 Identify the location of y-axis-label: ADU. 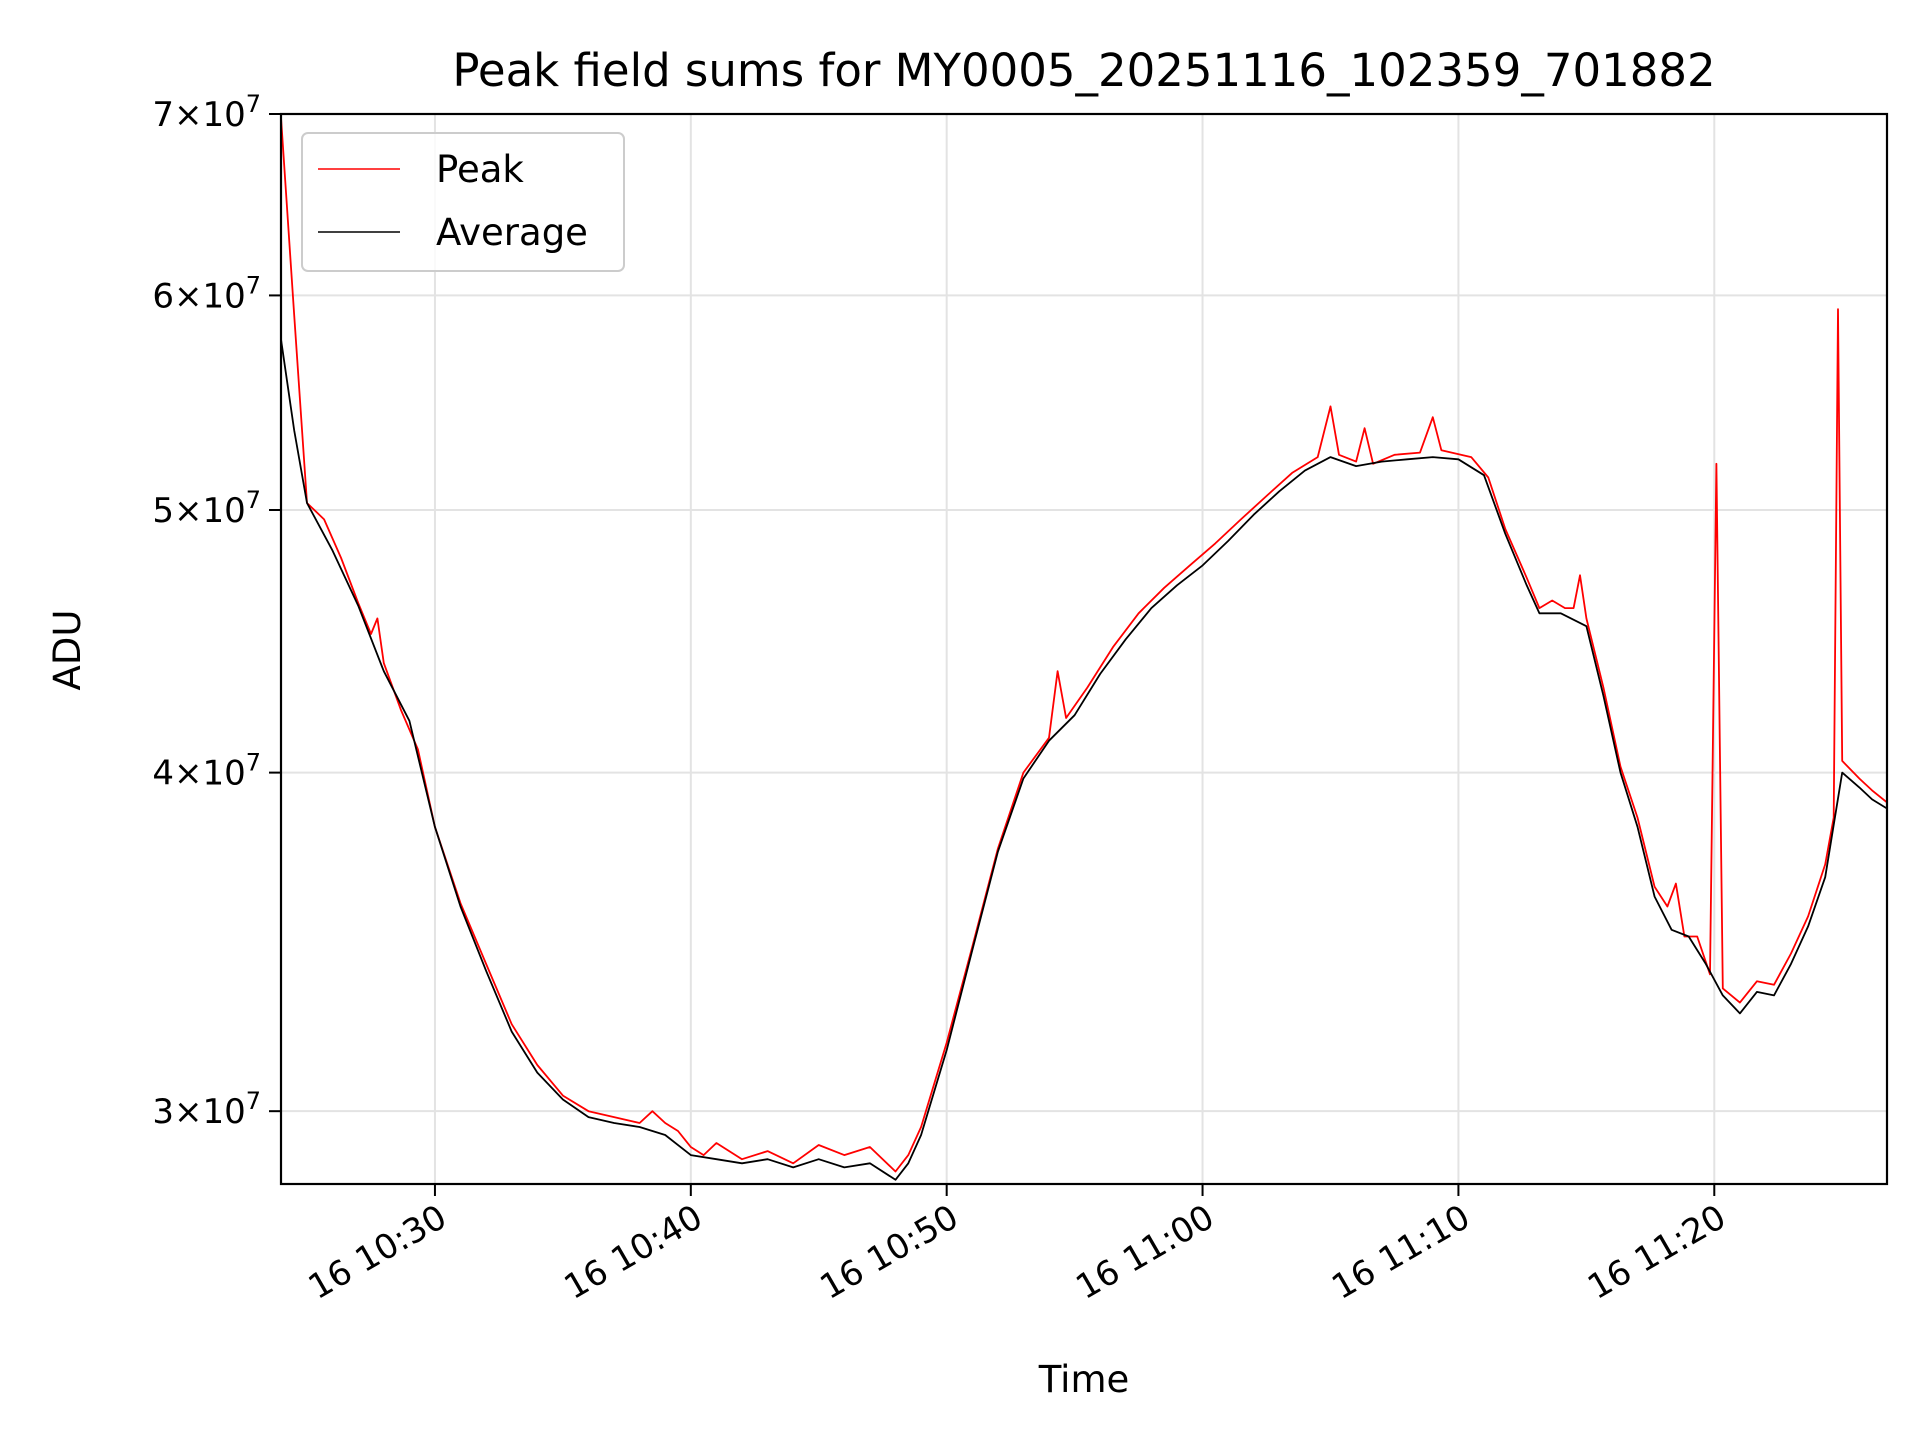
(67, 650).